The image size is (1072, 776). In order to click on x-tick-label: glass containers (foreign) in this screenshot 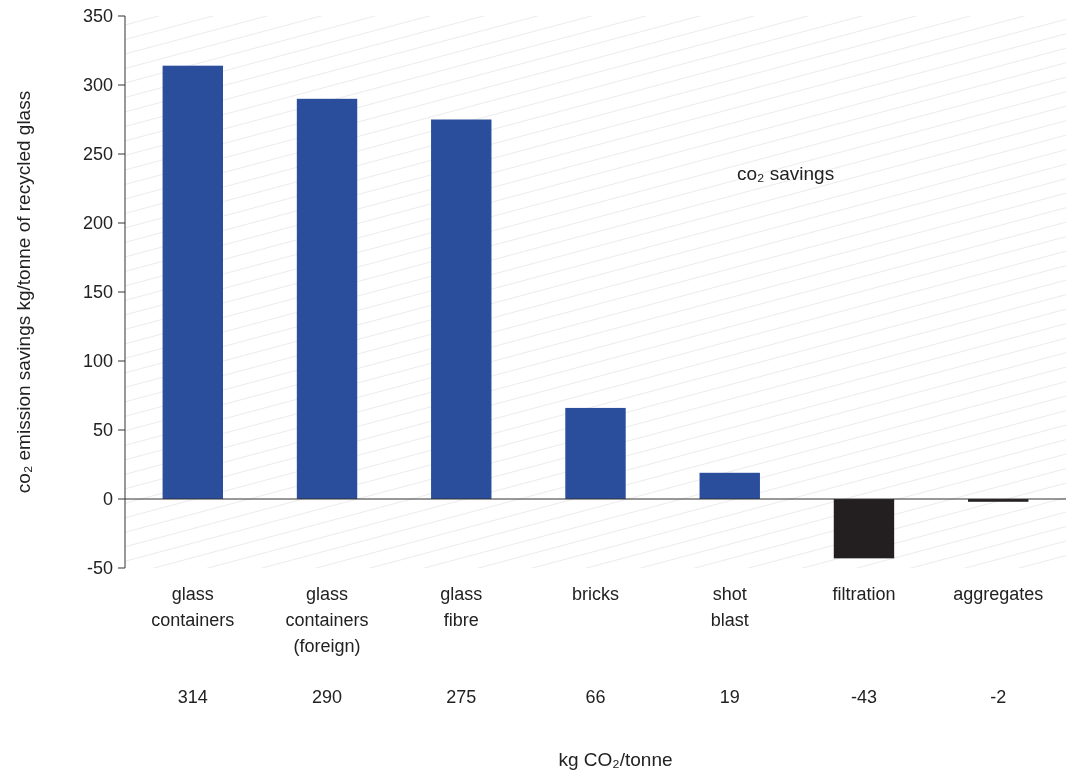, I will do `click(327, 620)`.